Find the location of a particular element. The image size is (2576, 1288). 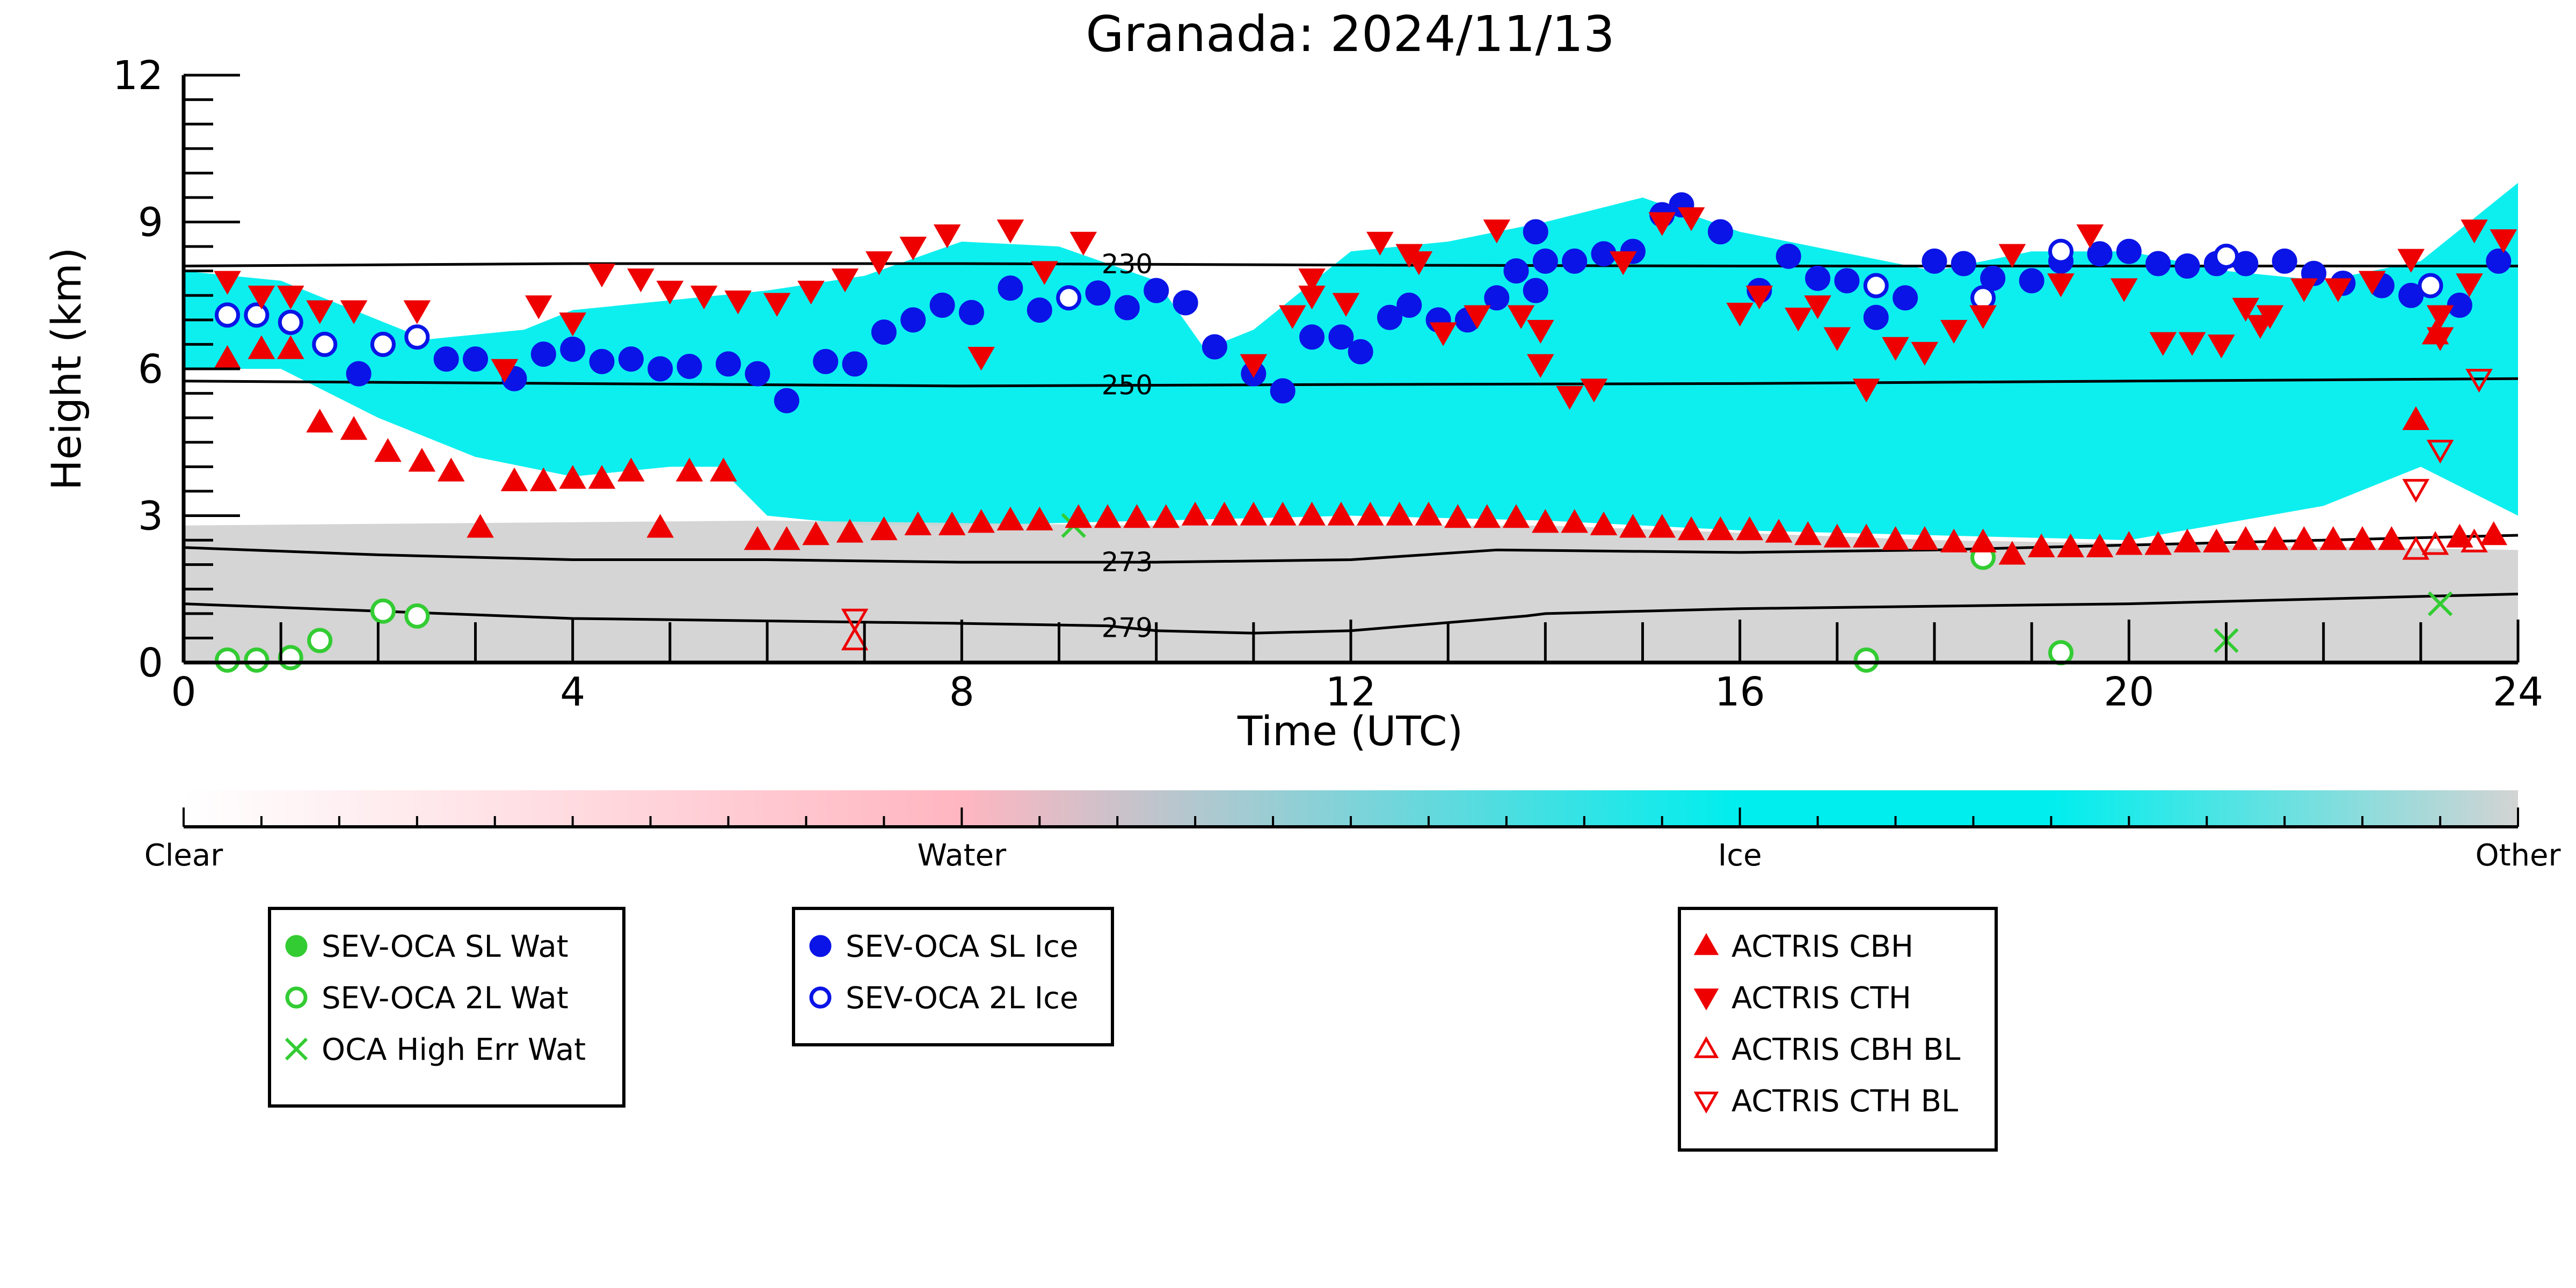

colorbar-label-clear: Clear is located at coordinates (183, 855).